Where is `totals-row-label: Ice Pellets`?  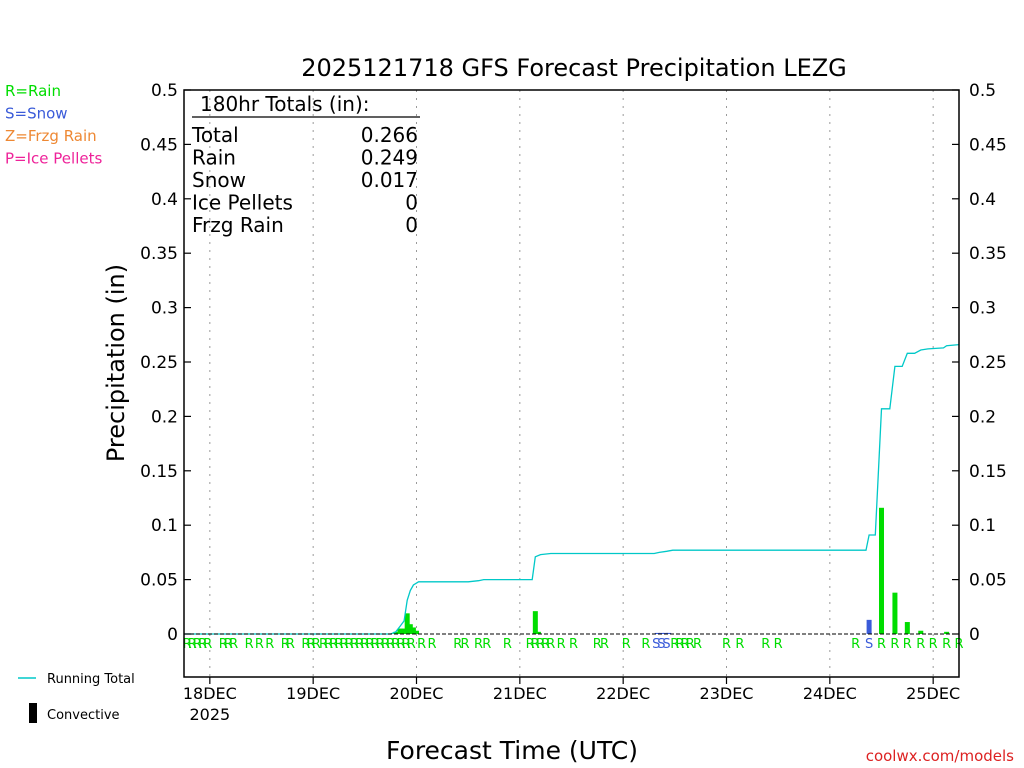
totals-row-label: Ice Pellets is located at coordinates (242, 203).